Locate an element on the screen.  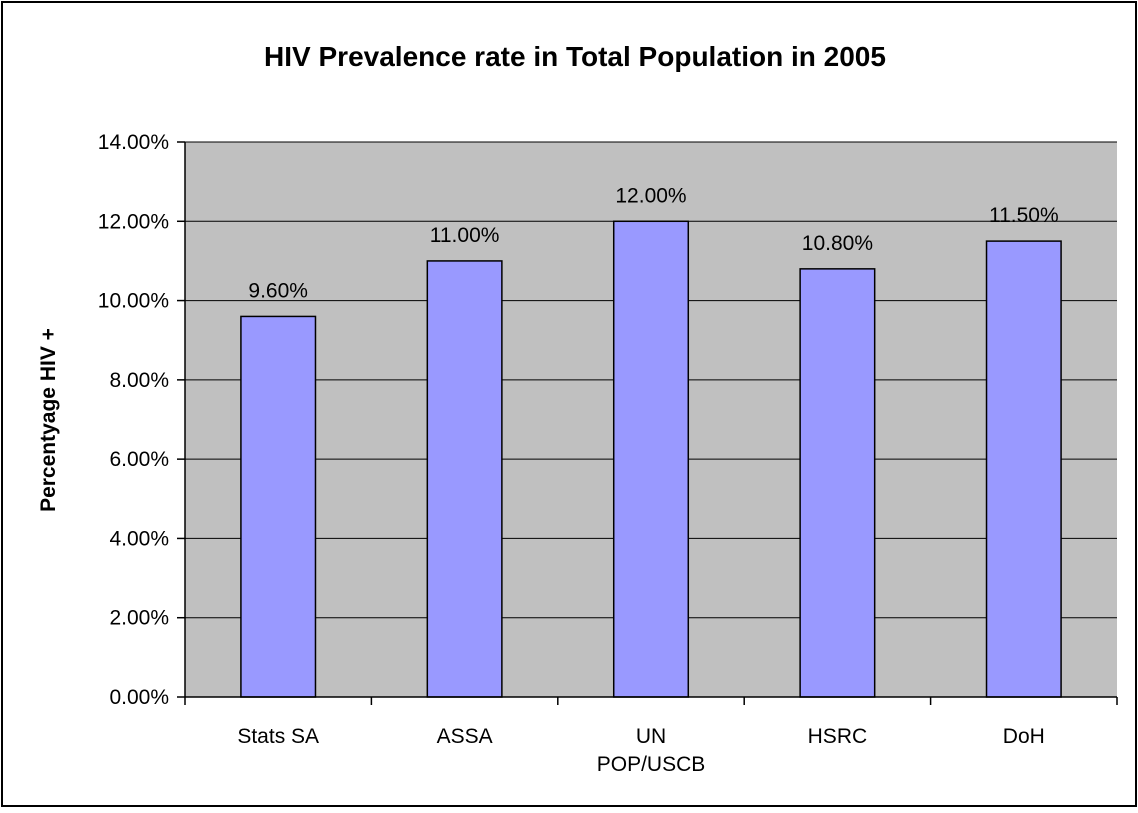
data-label: 10.80% is located at coordinates (837, 243).